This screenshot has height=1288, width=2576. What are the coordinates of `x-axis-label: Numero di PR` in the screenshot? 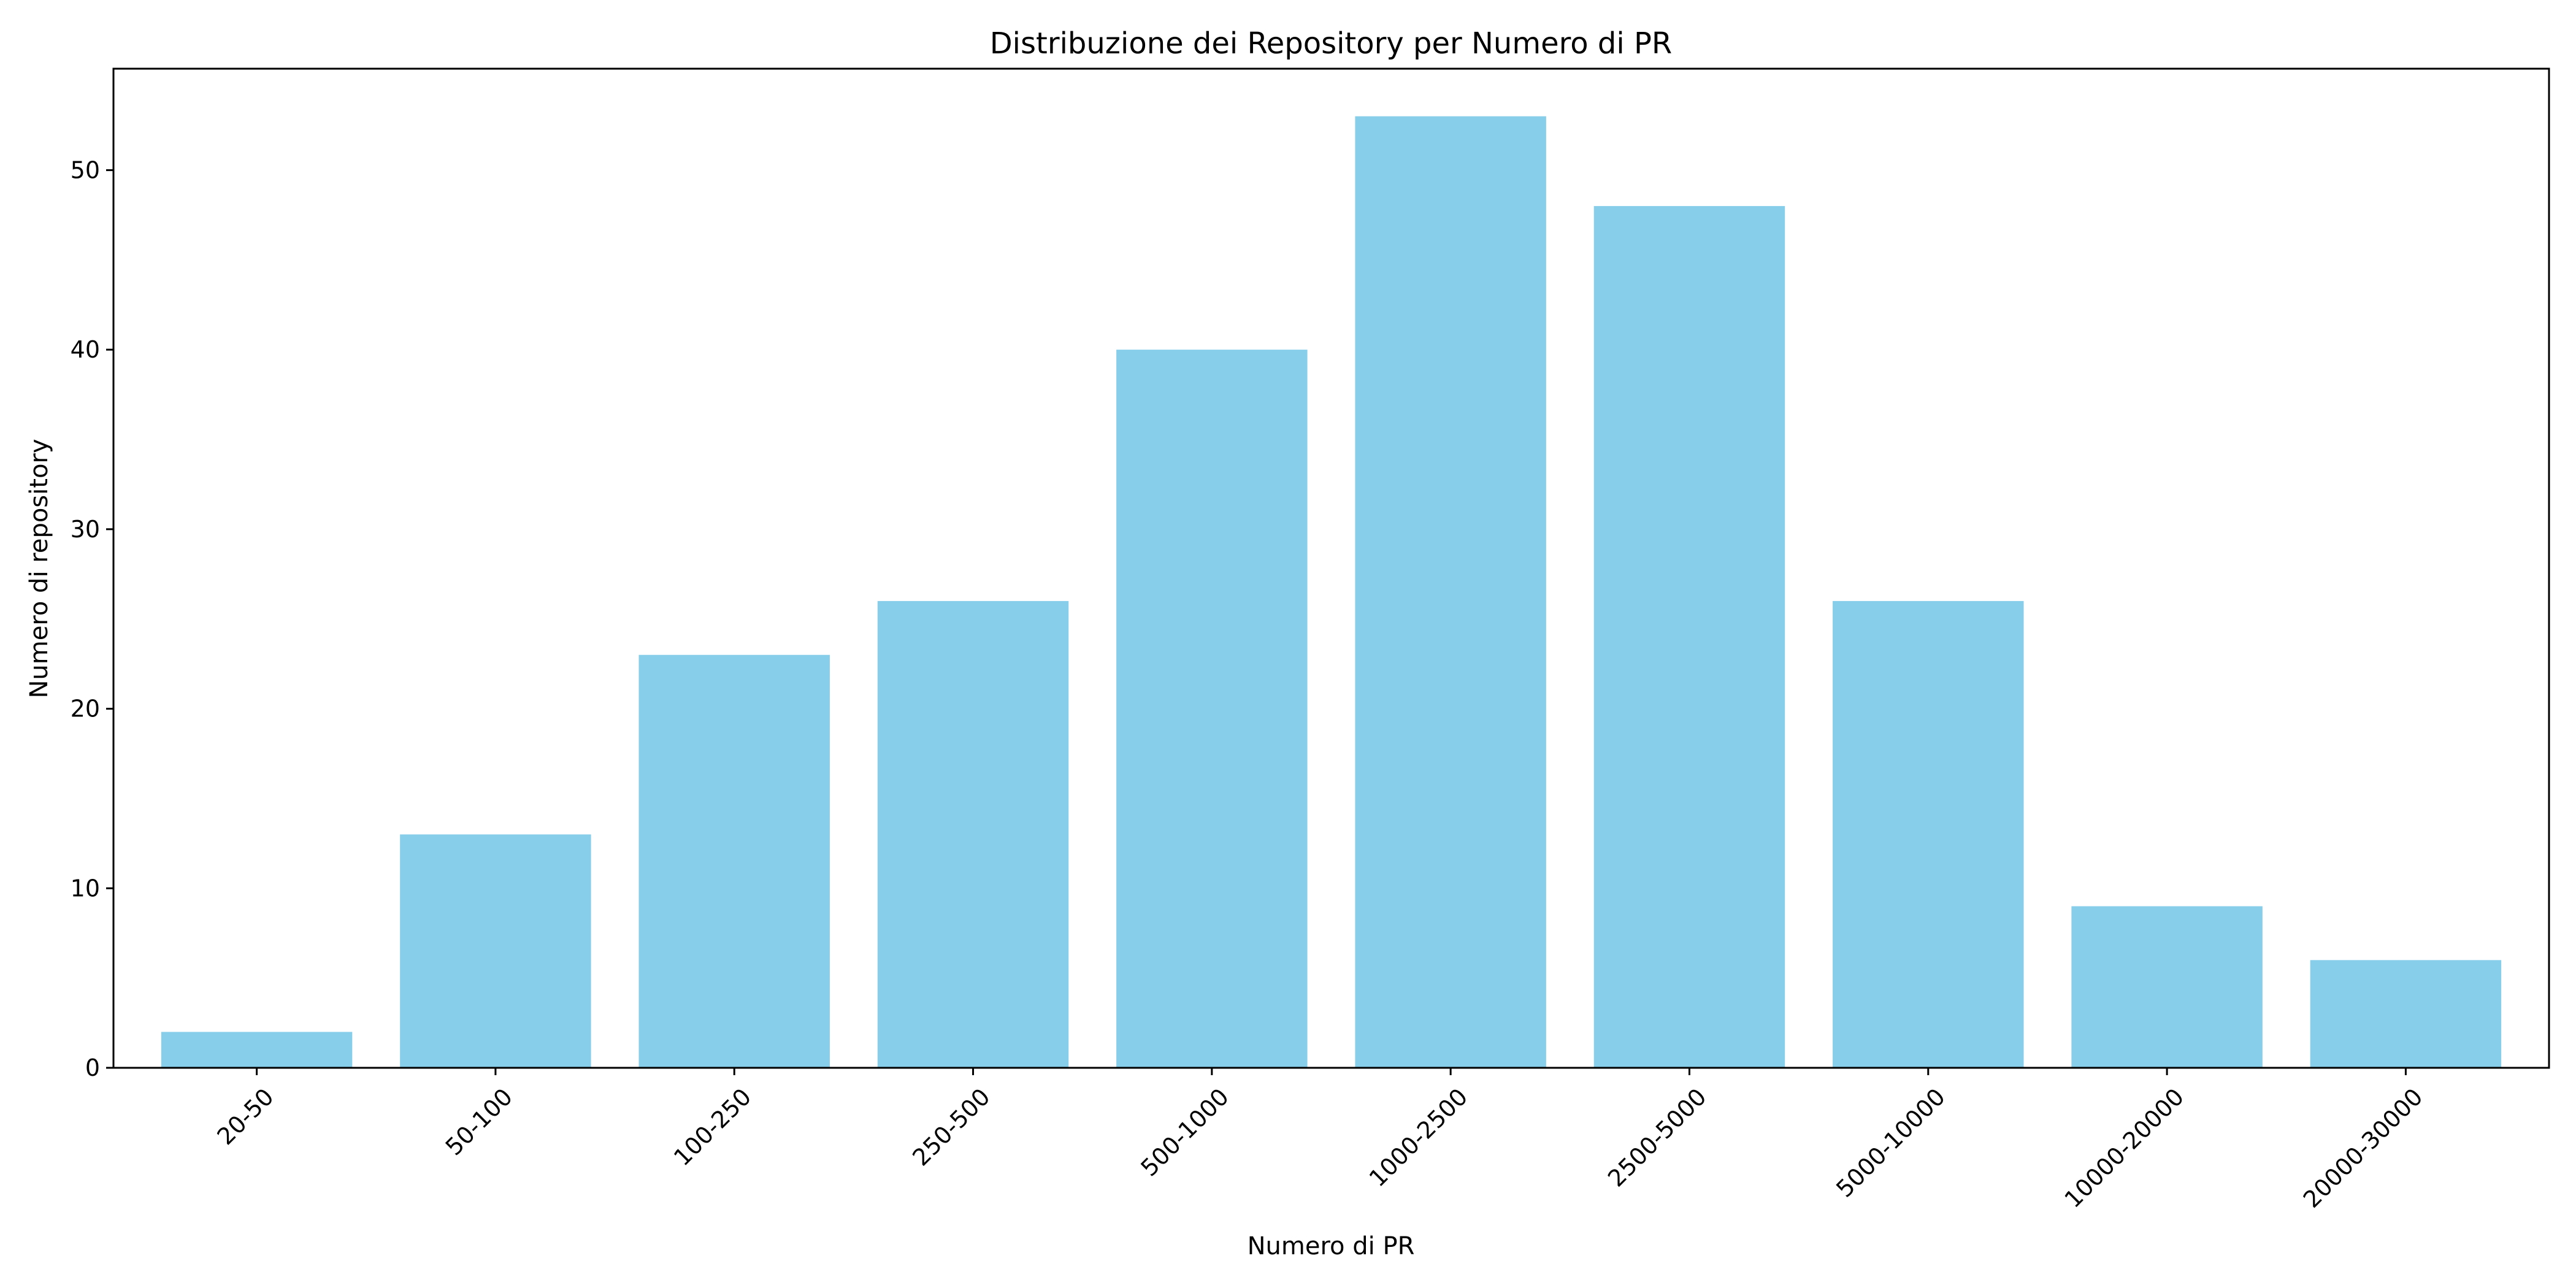 It's located at (1331, 1246).